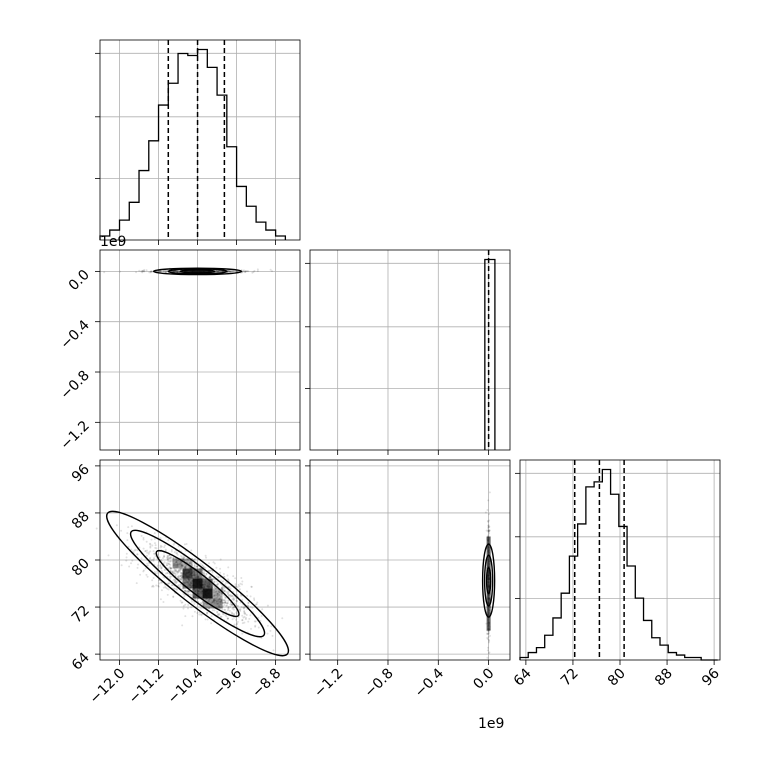  What do you see at coordinates (429, 682) in the screenshot?
I see `param2-vs-param1-xtick-label: −0.4` at bounding box center [429, 682].